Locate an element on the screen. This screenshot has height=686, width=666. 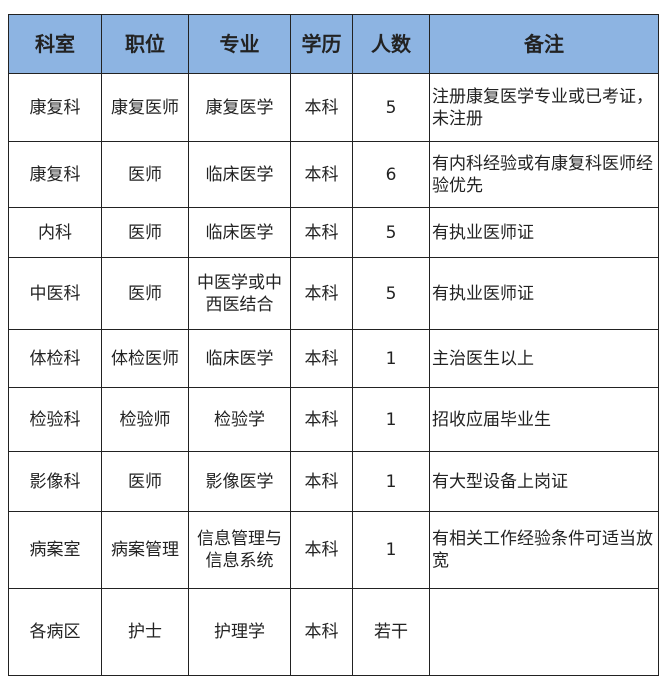
table-row: 影像科 医师 影像医学 本科 1 有大型设备上岗证 is located at coordinates (333, 481).